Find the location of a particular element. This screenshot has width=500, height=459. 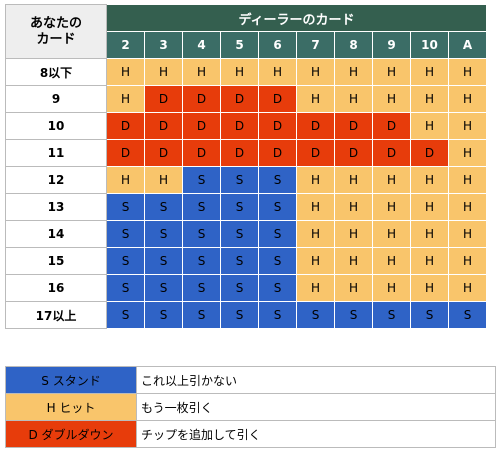

dealer-card-0: 2 is located at coordinates (125, 45).